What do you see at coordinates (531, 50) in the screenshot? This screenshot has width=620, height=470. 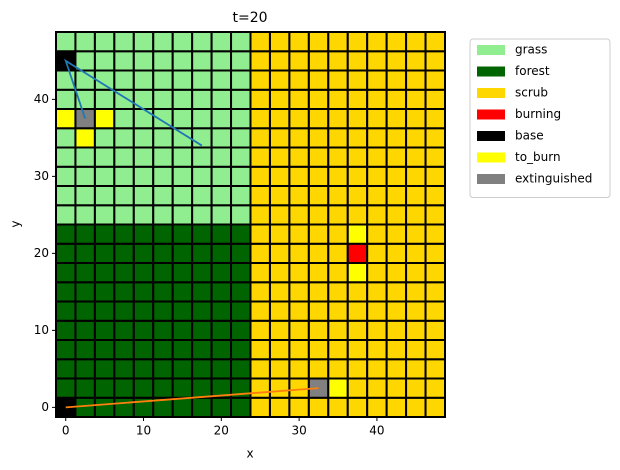 I see `legend-label: grass` at bounding box center [531, 50].